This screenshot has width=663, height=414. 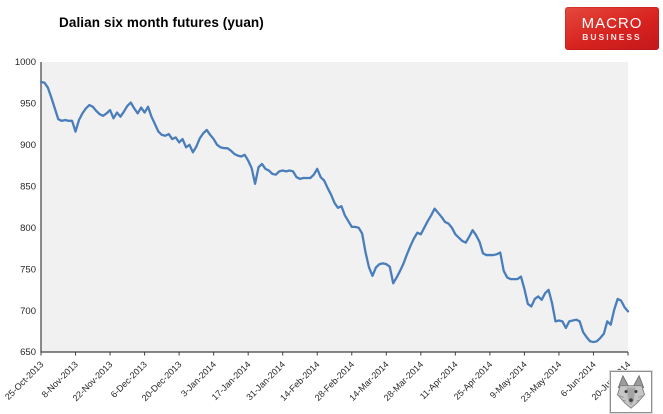 I want to click on y-axis-tick-label: 850, so click(x=28, y=186).